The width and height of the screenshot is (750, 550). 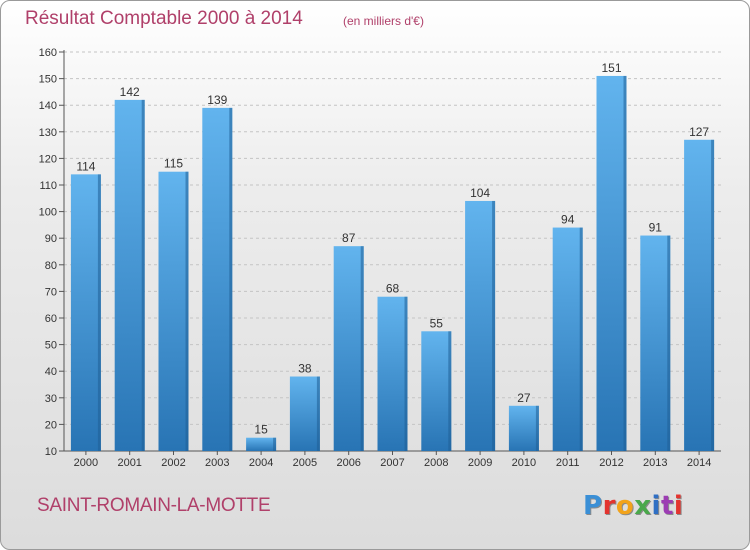 I want to click on x-tick-label: 2006, so click(x=348, y=463).